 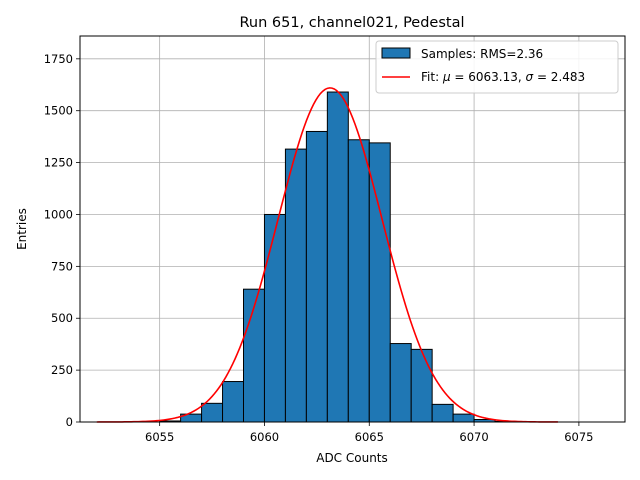 I want to click on legend-fit-sigma-value: = 2.483, so click(x=559, y=77).